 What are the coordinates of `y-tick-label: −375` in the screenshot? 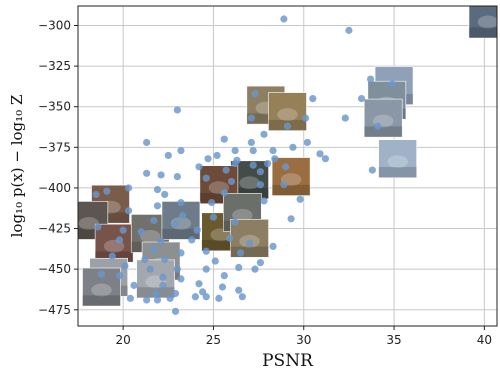 It's located at (54, 147).